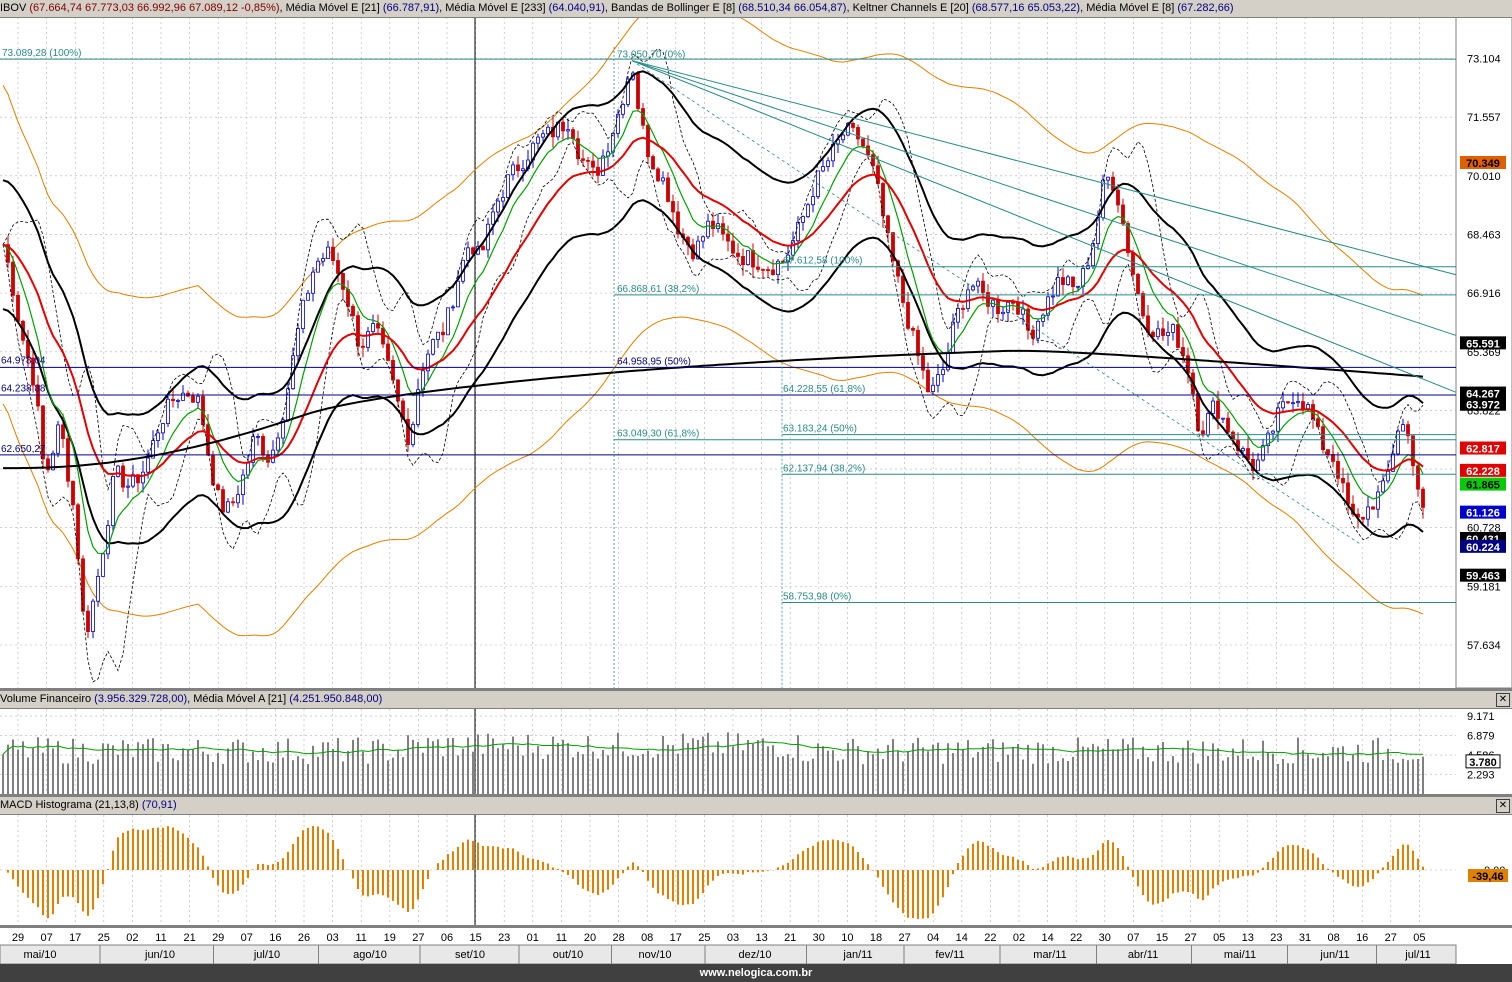 The height and width of the screenshot is (982, 1512). Describe the element at coordinates (370, 955) in the screenshot. I see `month-label: ago/10` at that location.